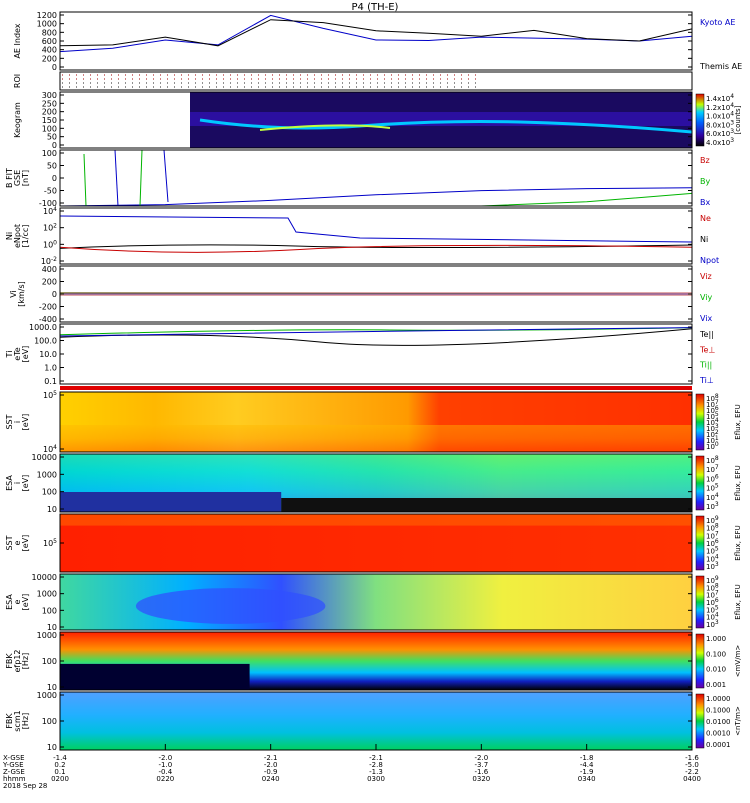 Image resolution: width=750 pixels, height=803 pixels. I want to click on footer-value-t: 0200, so click(60, 779).